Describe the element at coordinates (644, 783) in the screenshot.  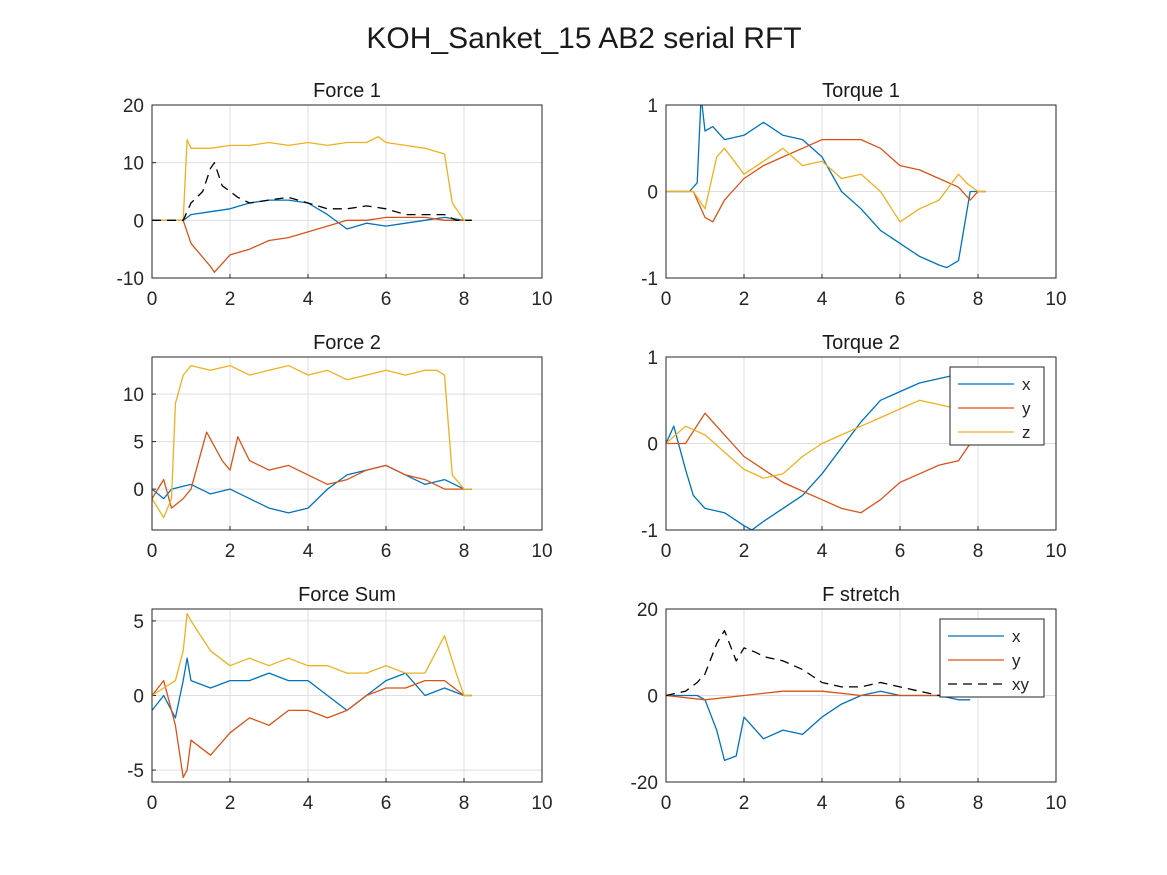
I see `y-tick-label: -20` at that location.